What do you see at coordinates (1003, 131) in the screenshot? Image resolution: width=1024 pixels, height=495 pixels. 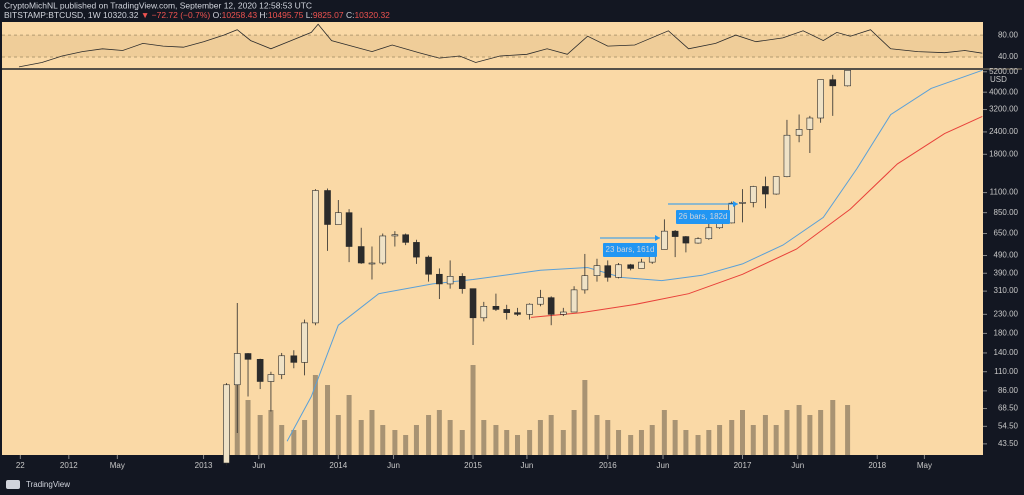 I see `y-tick-label: 2400.00` at bounding box center [1003, 131].